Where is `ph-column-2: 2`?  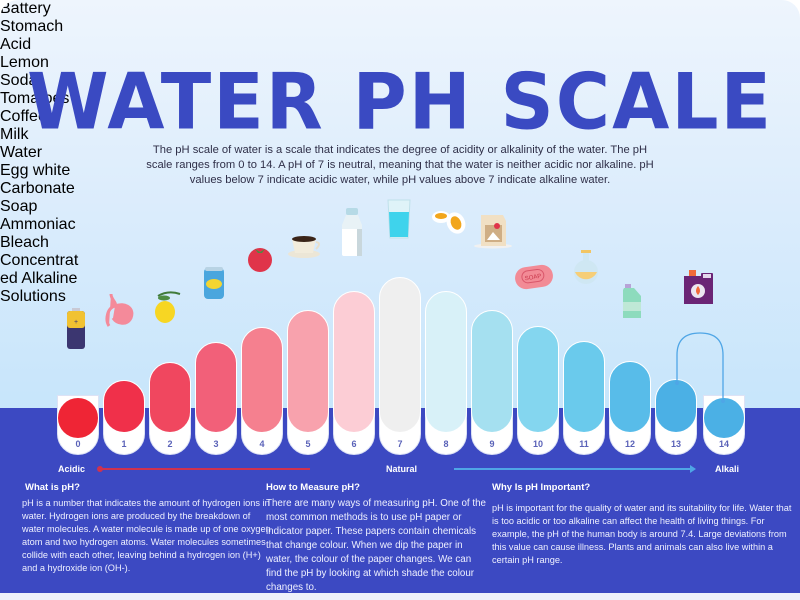
ph-column-2: 2 is located at coordinates (170, 408).